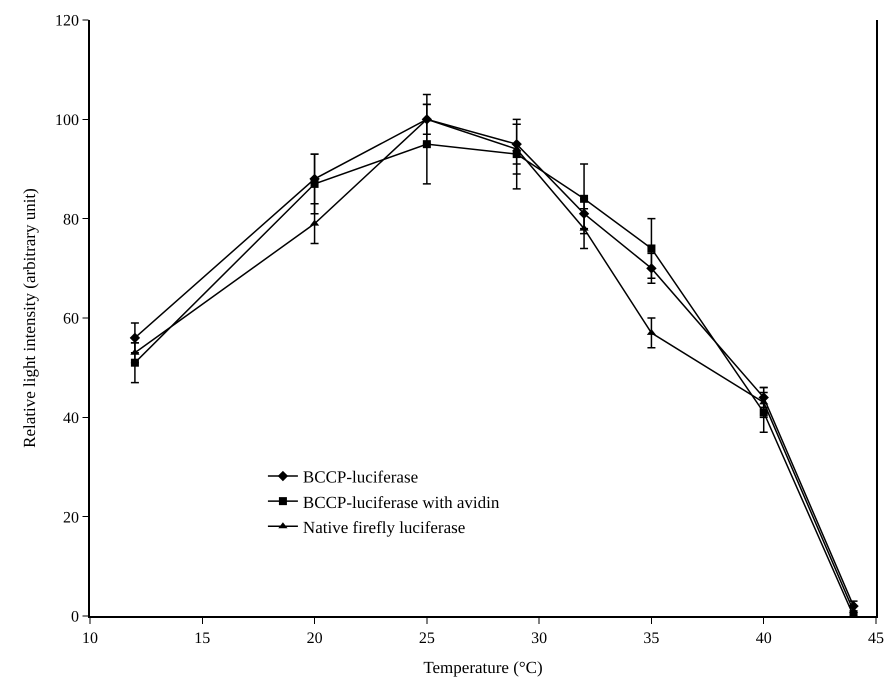 This screenshot has width=896, height=696. What do you see at coordinates (384, 527) in the screenshot?
I see `legend-label: Native firefly luciferase` at bounding box center [384, 527].